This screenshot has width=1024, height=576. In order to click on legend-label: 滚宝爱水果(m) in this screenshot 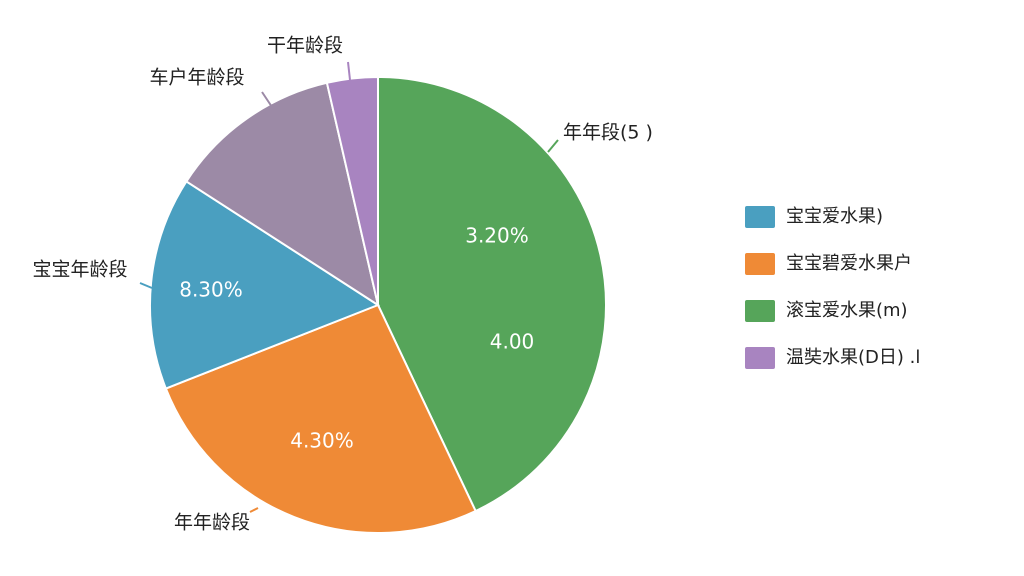, I will do `click(847, 310)`.